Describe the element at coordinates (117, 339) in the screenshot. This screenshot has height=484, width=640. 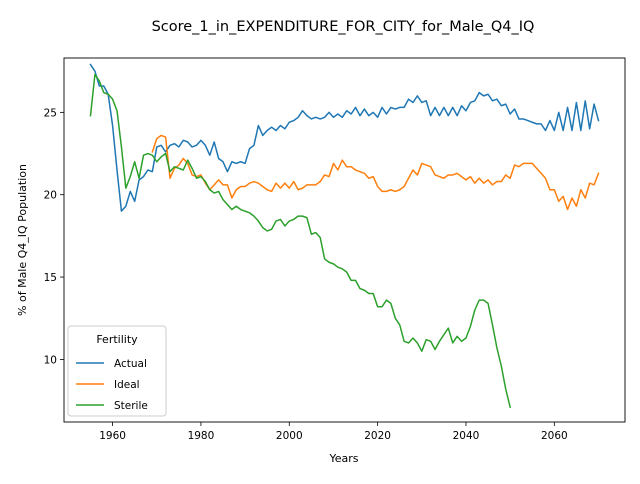
I see `legend-title: Fertility` at that location.